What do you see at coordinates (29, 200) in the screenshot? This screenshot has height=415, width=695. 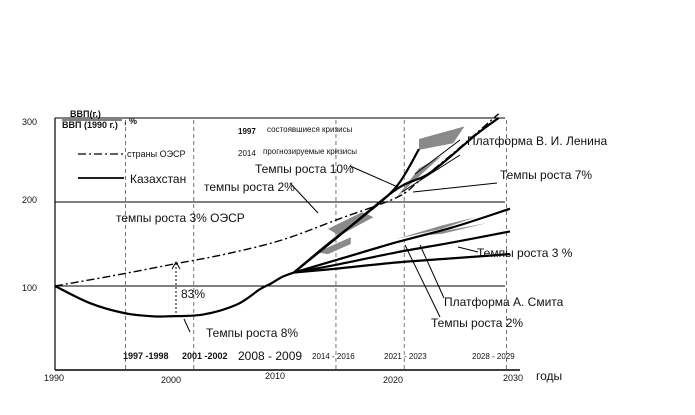 I see `y-tick-200: 200` at bounding box center [29, 200].